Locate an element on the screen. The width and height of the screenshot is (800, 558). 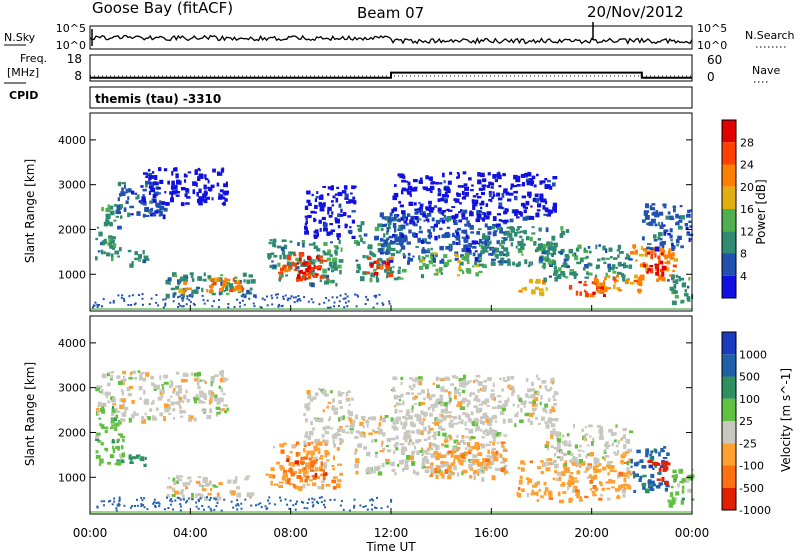
y-tick-label: 3000 is located at coordinates (72, 388).